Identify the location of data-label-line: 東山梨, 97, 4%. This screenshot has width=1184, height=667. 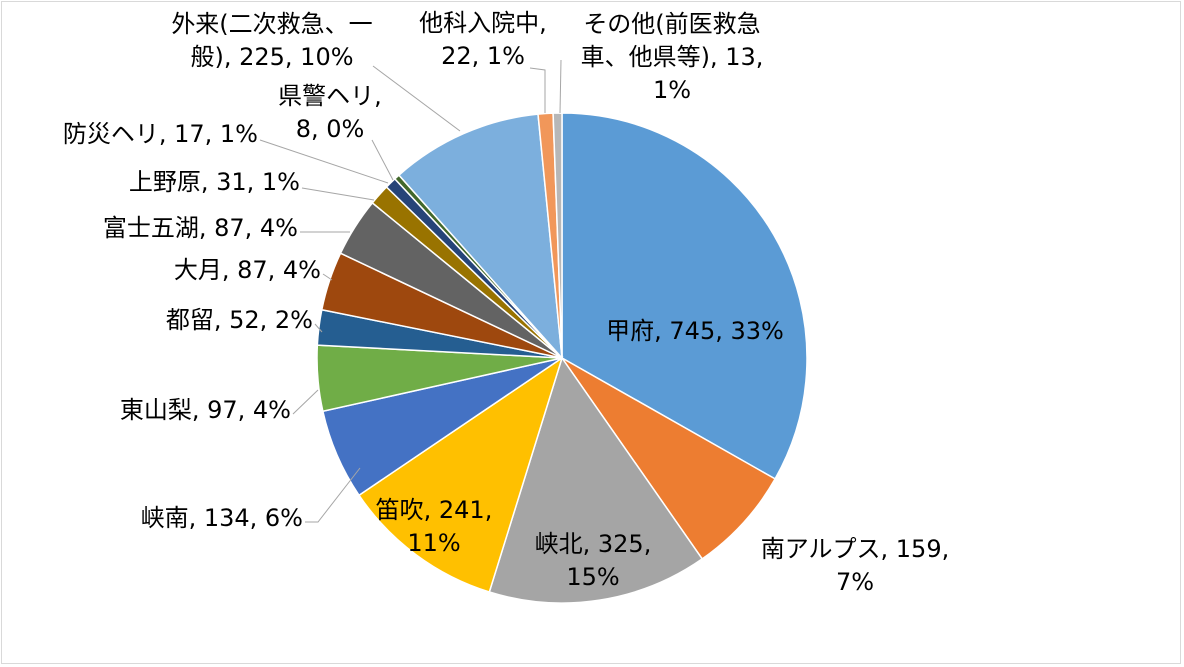
(205, 410).